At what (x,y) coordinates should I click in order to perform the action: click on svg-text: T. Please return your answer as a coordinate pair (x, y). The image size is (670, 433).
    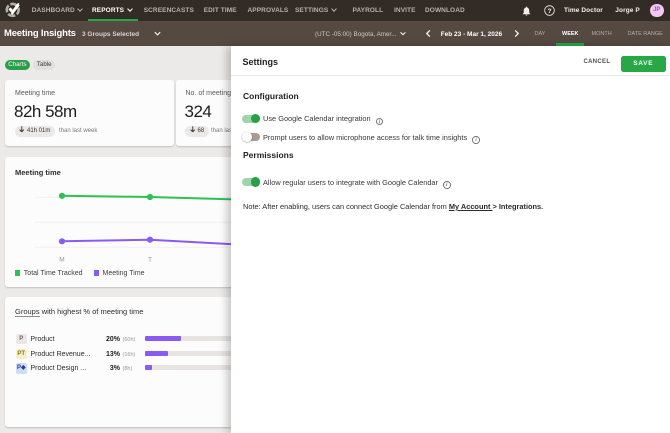
    Looking at the image, I should click on (150, 260).